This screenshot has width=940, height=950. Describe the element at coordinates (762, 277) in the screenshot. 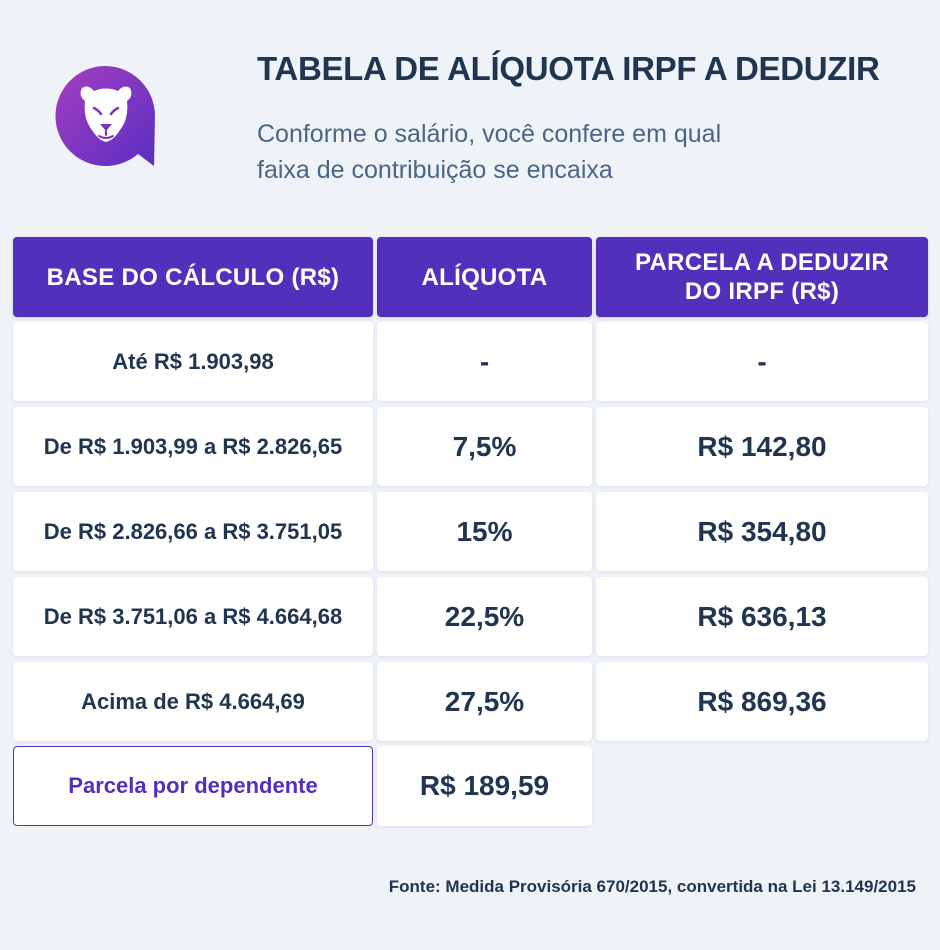

I see `column-header-parcela: PARCELA A DEDUZIR DO IRPF (R$)` at that location.